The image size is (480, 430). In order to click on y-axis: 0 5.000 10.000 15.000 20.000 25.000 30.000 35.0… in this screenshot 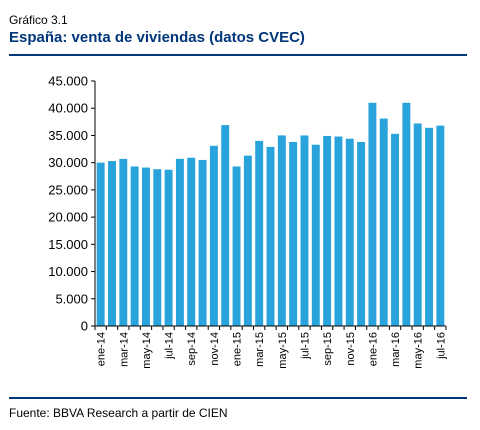, I will do `click(72, 204)`.